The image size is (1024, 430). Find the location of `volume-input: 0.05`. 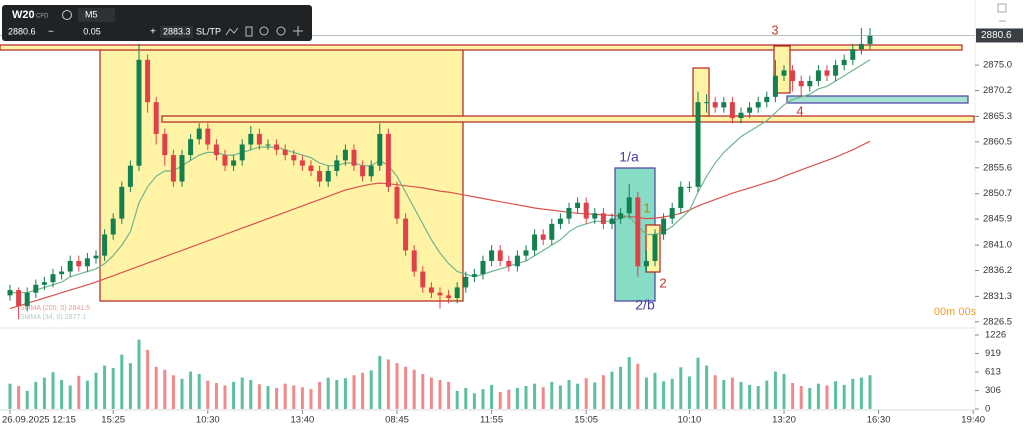

volume-input: 0.05 is located at coordinates (92, 31).